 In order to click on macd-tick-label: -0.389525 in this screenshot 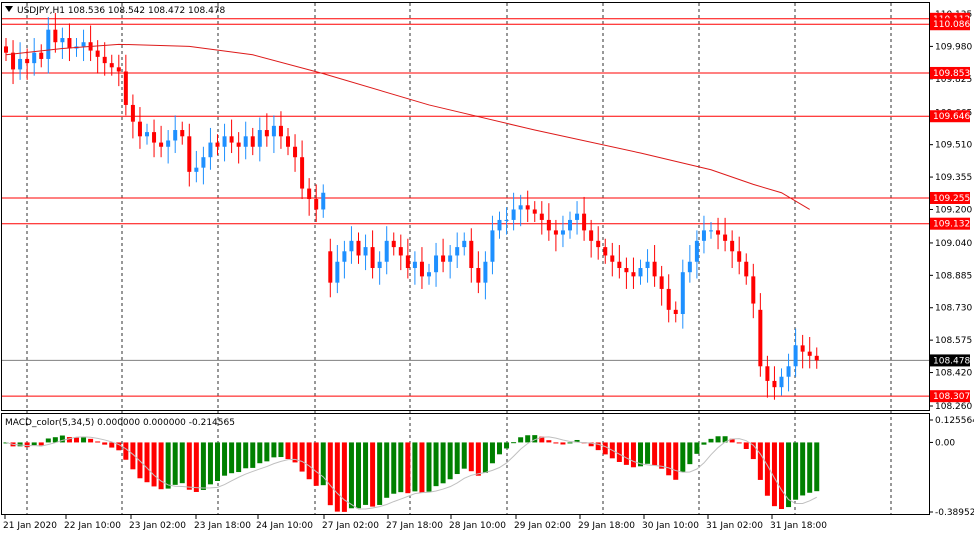, I will do `click(954, 513)`.